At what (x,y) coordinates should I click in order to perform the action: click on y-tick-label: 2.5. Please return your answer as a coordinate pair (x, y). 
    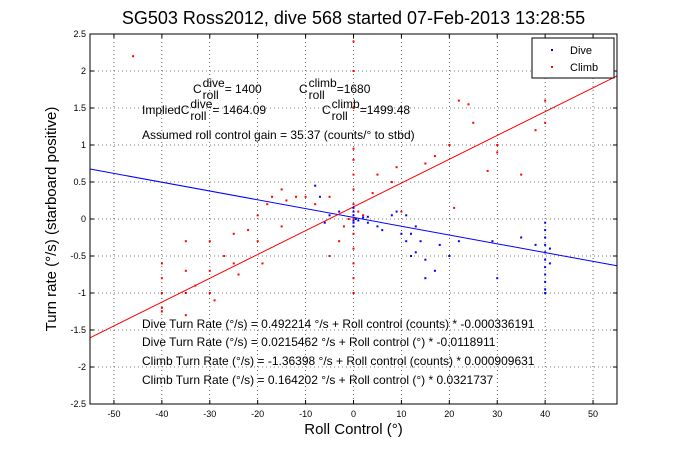
    Looking at the image, I should click on (79, 34).